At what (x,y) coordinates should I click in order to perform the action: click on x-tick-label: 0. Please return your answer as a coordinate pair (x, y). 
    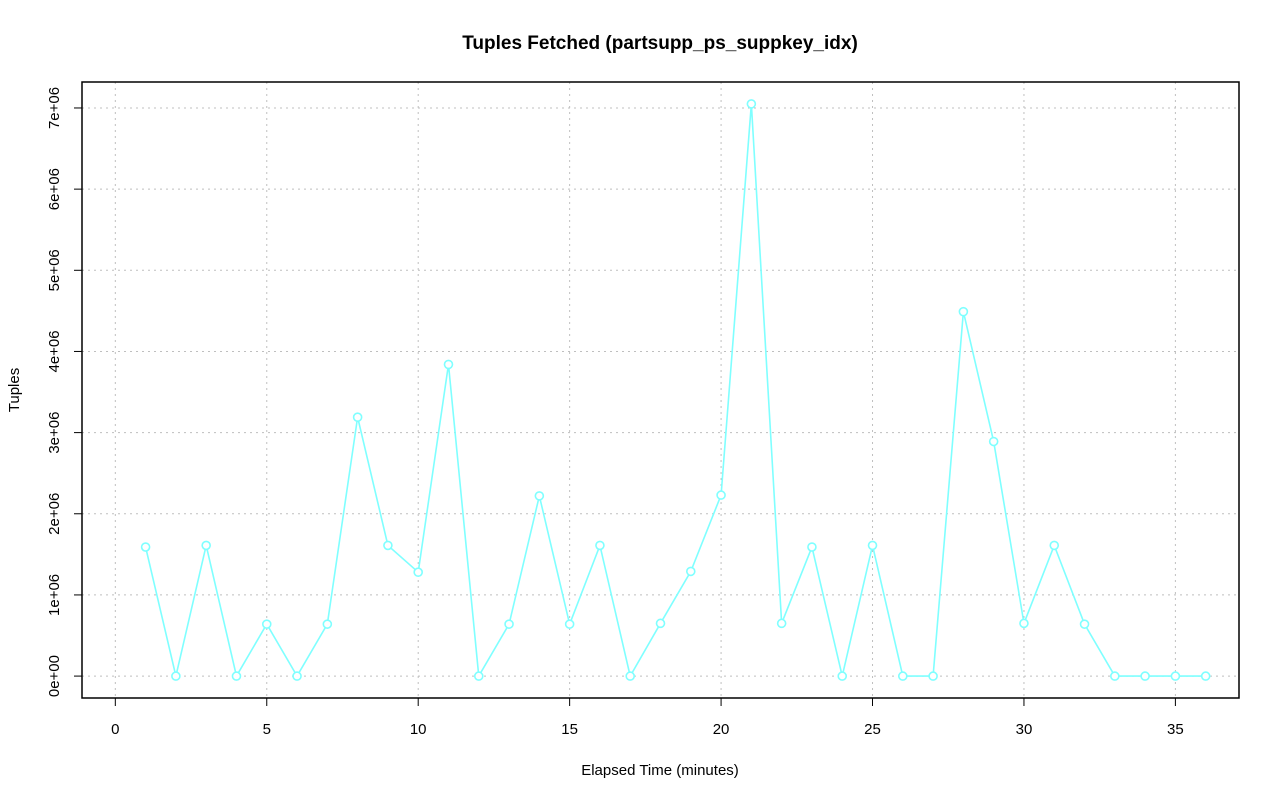
    Looking at the image, I should click on (115, 729).